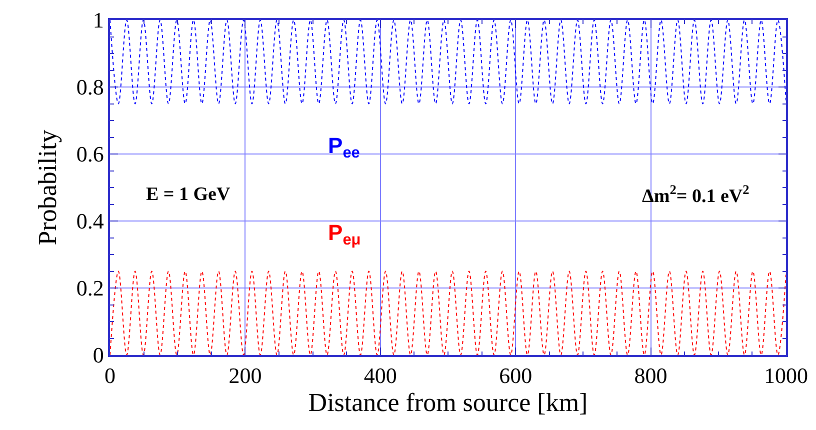 Image resolution: width=816 pixels, height=430 pixels. I want to click on y-tick-label: 0.8, so click(90, 87).